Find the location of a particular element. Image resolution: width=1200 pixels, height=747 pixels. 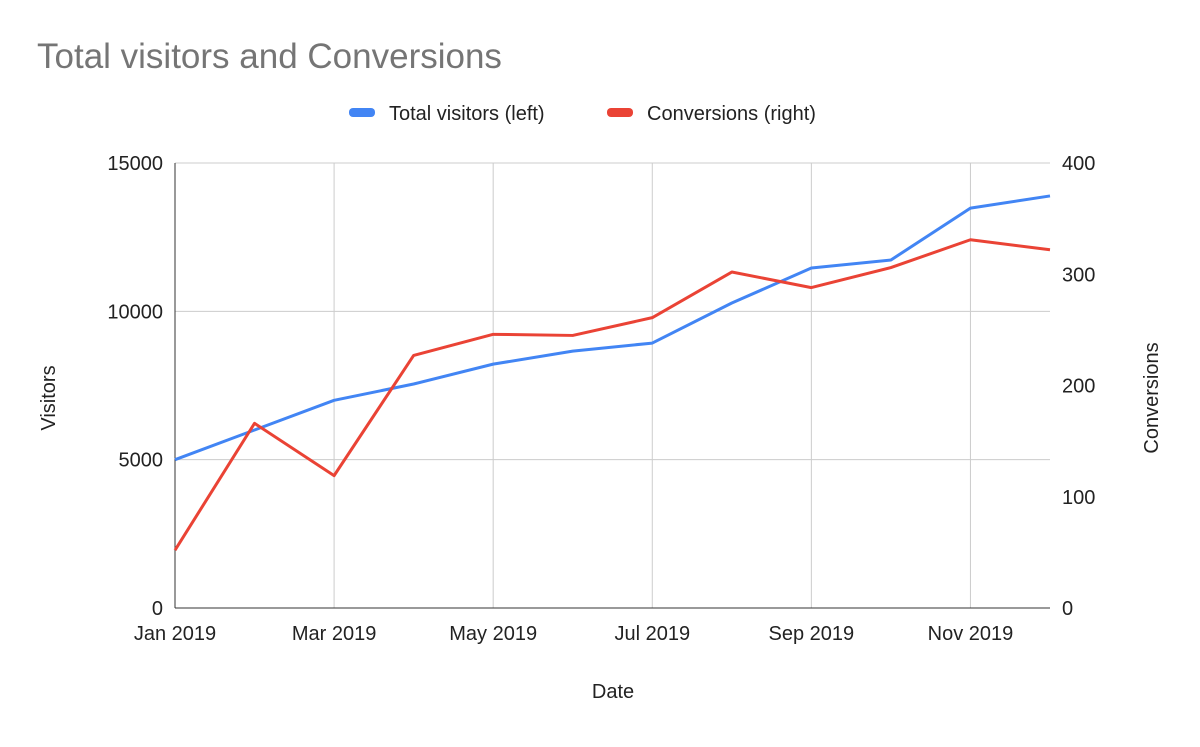

y-tick-label-left: 0 is located at coordinates (157, 609).